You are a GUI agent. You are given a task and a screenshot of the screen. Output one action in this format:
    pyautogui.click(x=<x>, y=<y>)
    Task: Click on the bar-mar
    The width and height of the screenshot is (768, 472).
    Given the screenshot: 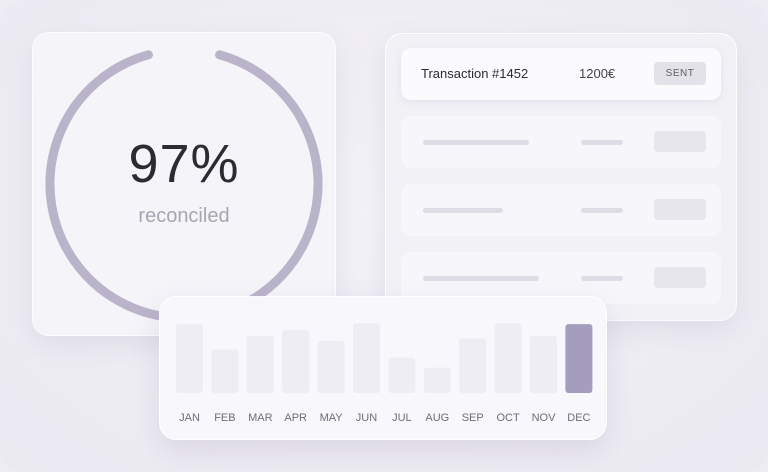 What is the action you would take?
    pyautogui.click(x=260, y=364)
    